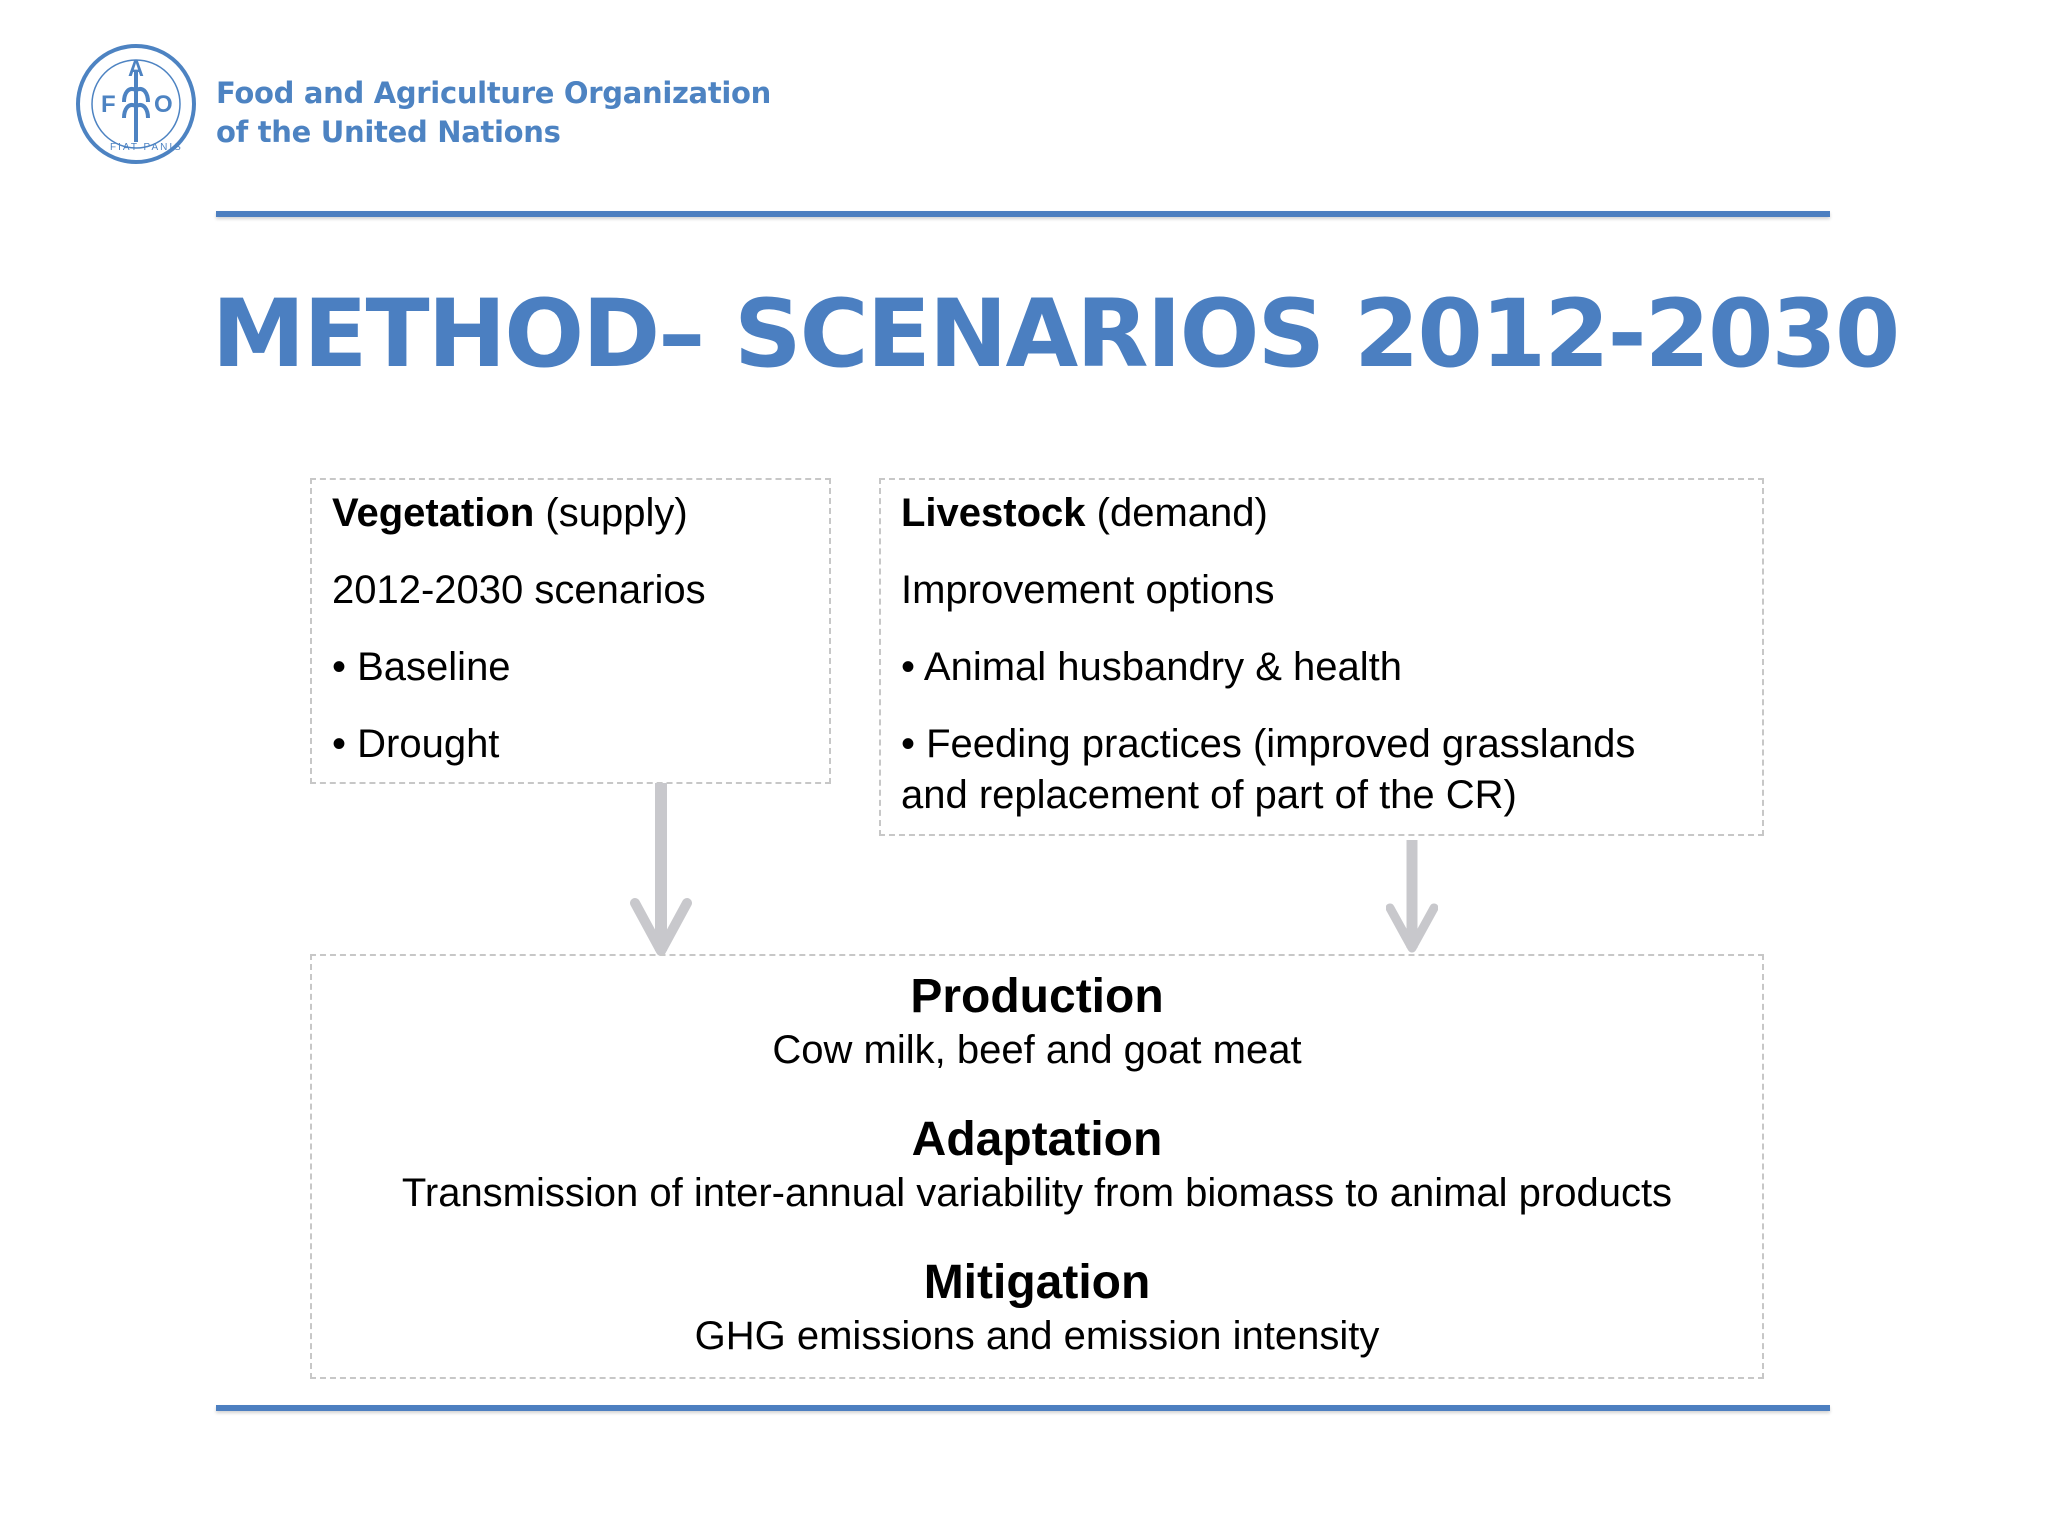 Image resolution: width=2048 pixels, height=1536 pixels. Describe the element at coordinates (1268, 744) in the screenshot. I see `livestock-item-feeding: • Feeding practices (improved grasslands` at that location.